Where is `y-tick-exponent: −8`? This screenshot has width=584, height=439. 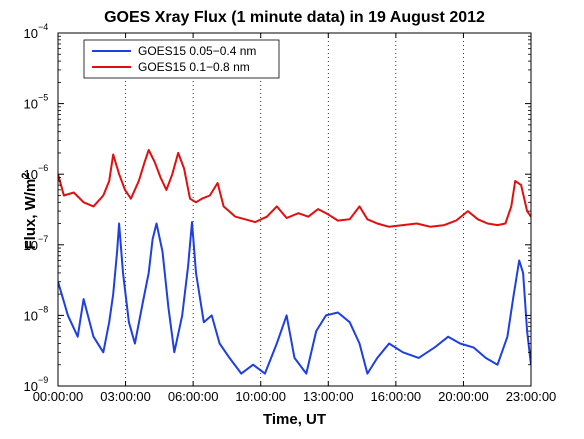 y-tick-exponent: −8 is located at coordinates (43, 309).